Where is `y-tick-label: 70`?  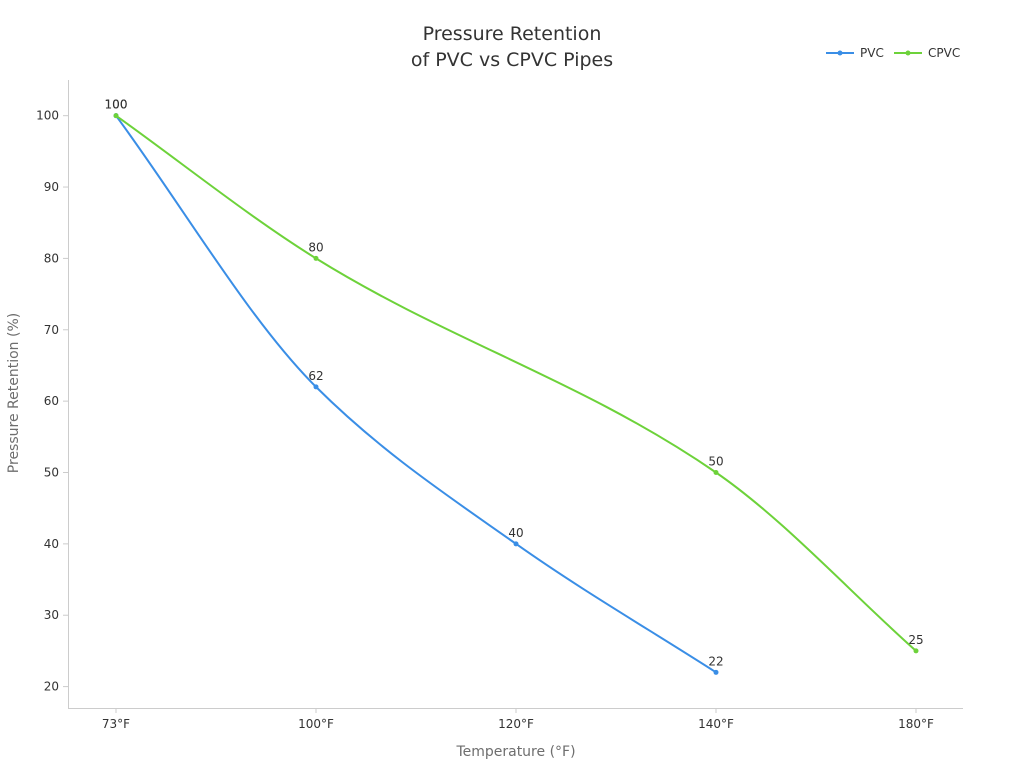
y-tick-label: 70 is located at coordinates (51, 330).